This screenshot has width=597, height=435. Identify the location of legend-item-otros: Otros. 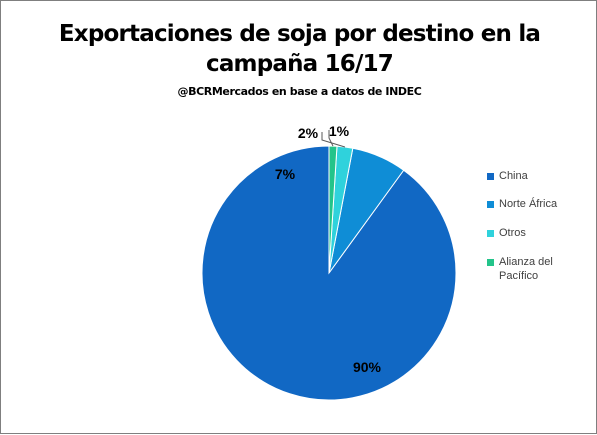
(533, 240).